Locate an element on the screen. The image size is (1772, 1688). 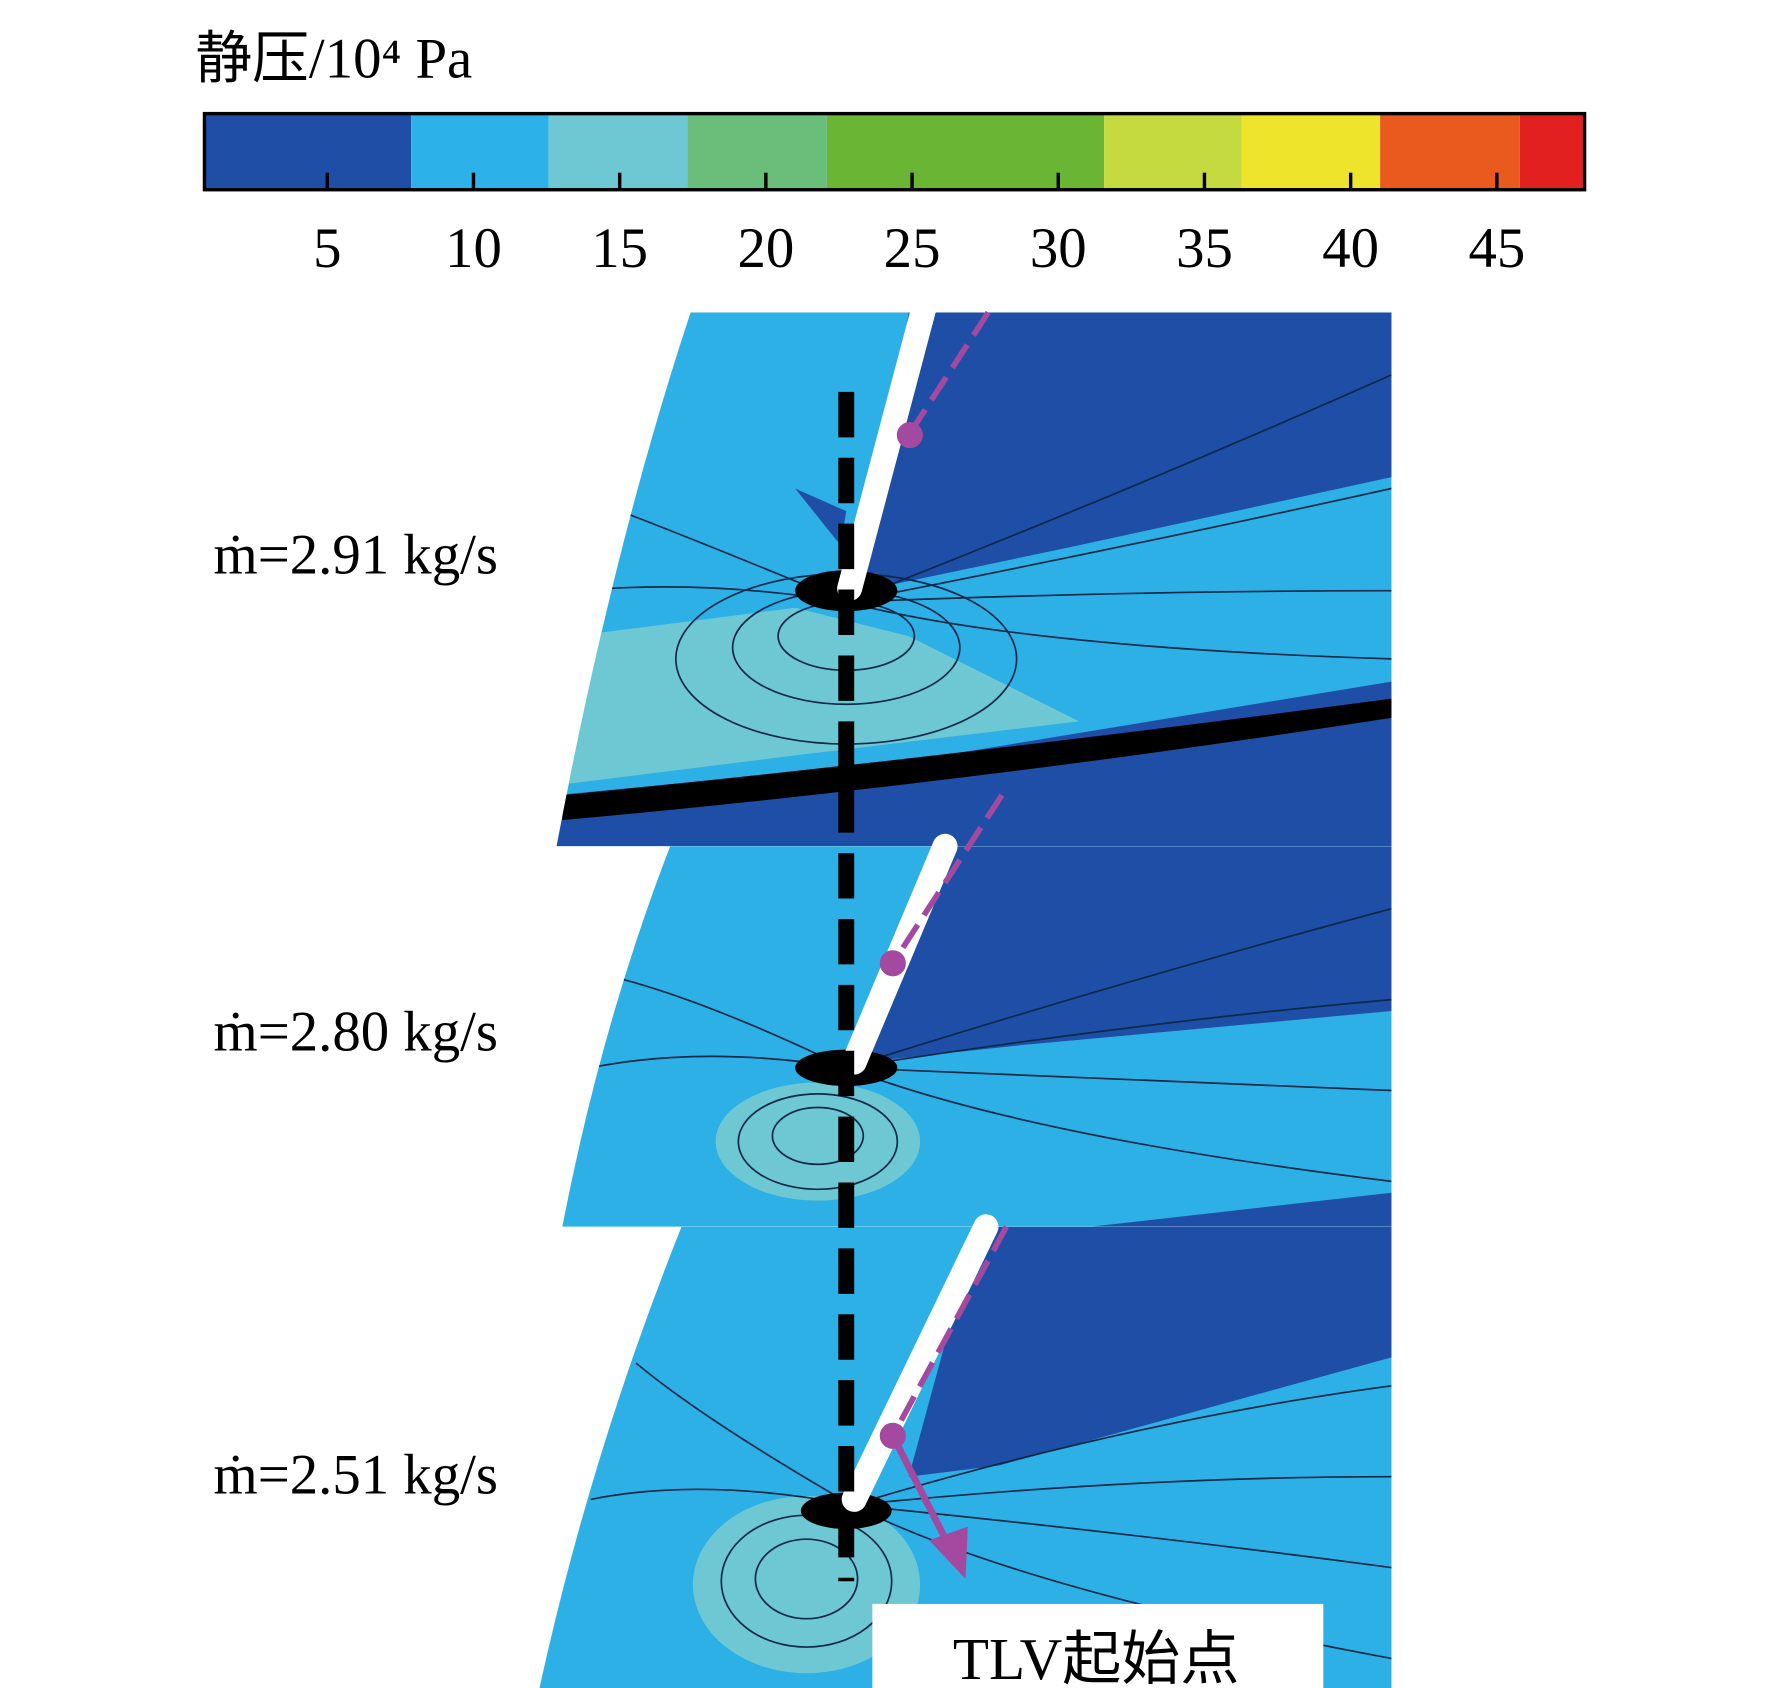
colorbar-tick-label: 35 is located at coordinates (1204, 248).